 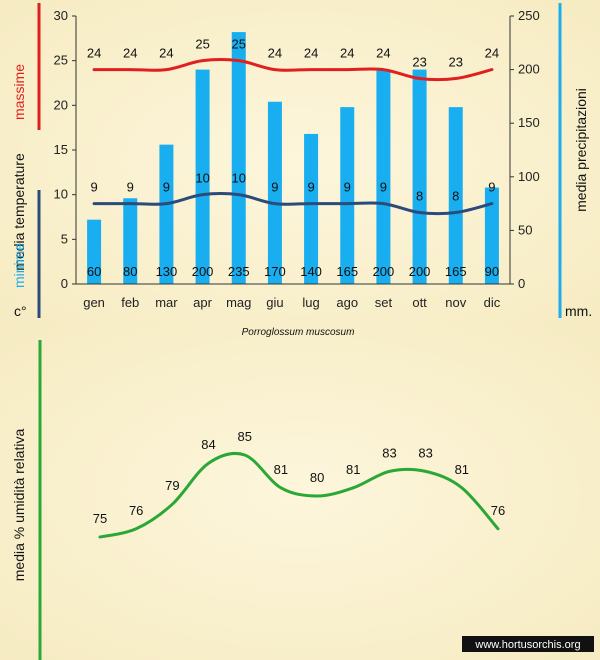 What do you see at coordinates (238, 302) in the screenshot?
I see `x-tick-label: mag` at bounding box center [238, 302].